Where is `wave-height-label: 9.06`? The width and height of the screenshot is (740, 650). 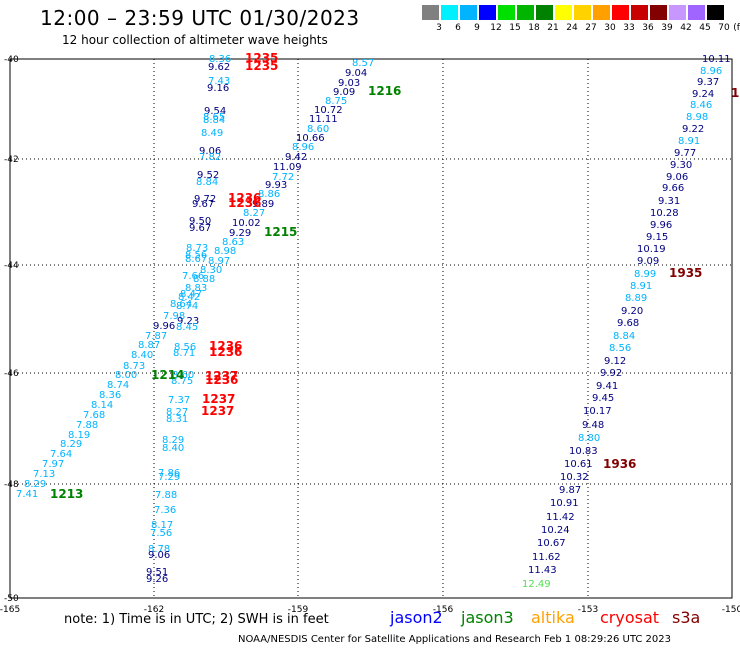 wave-height-label: 9.06 is located at coordinates (159, 555).